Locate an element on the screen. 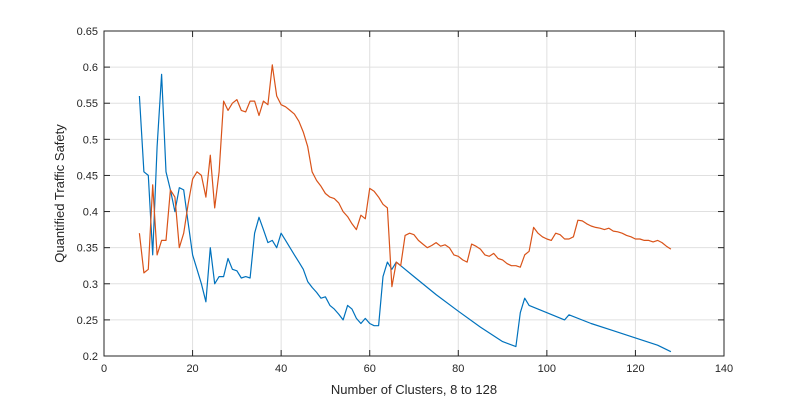 This screenshot has width=800, height=400. x-tick-label: 140 is located at coordinates (724, 369).